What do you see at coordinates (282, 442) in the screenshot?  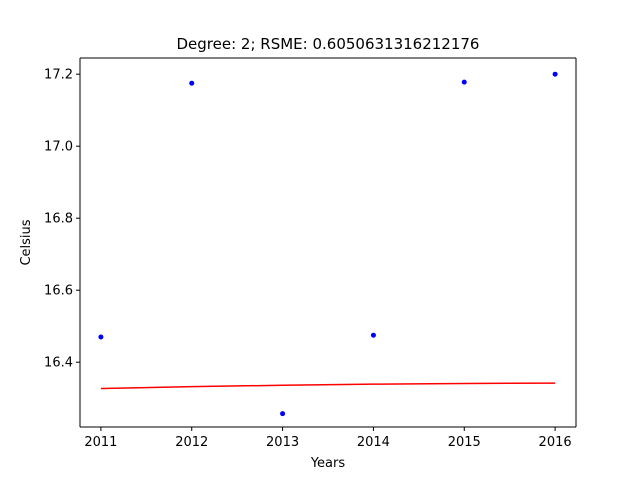 I see `x-tick-label: 2013` at bounding box center [282, 442].